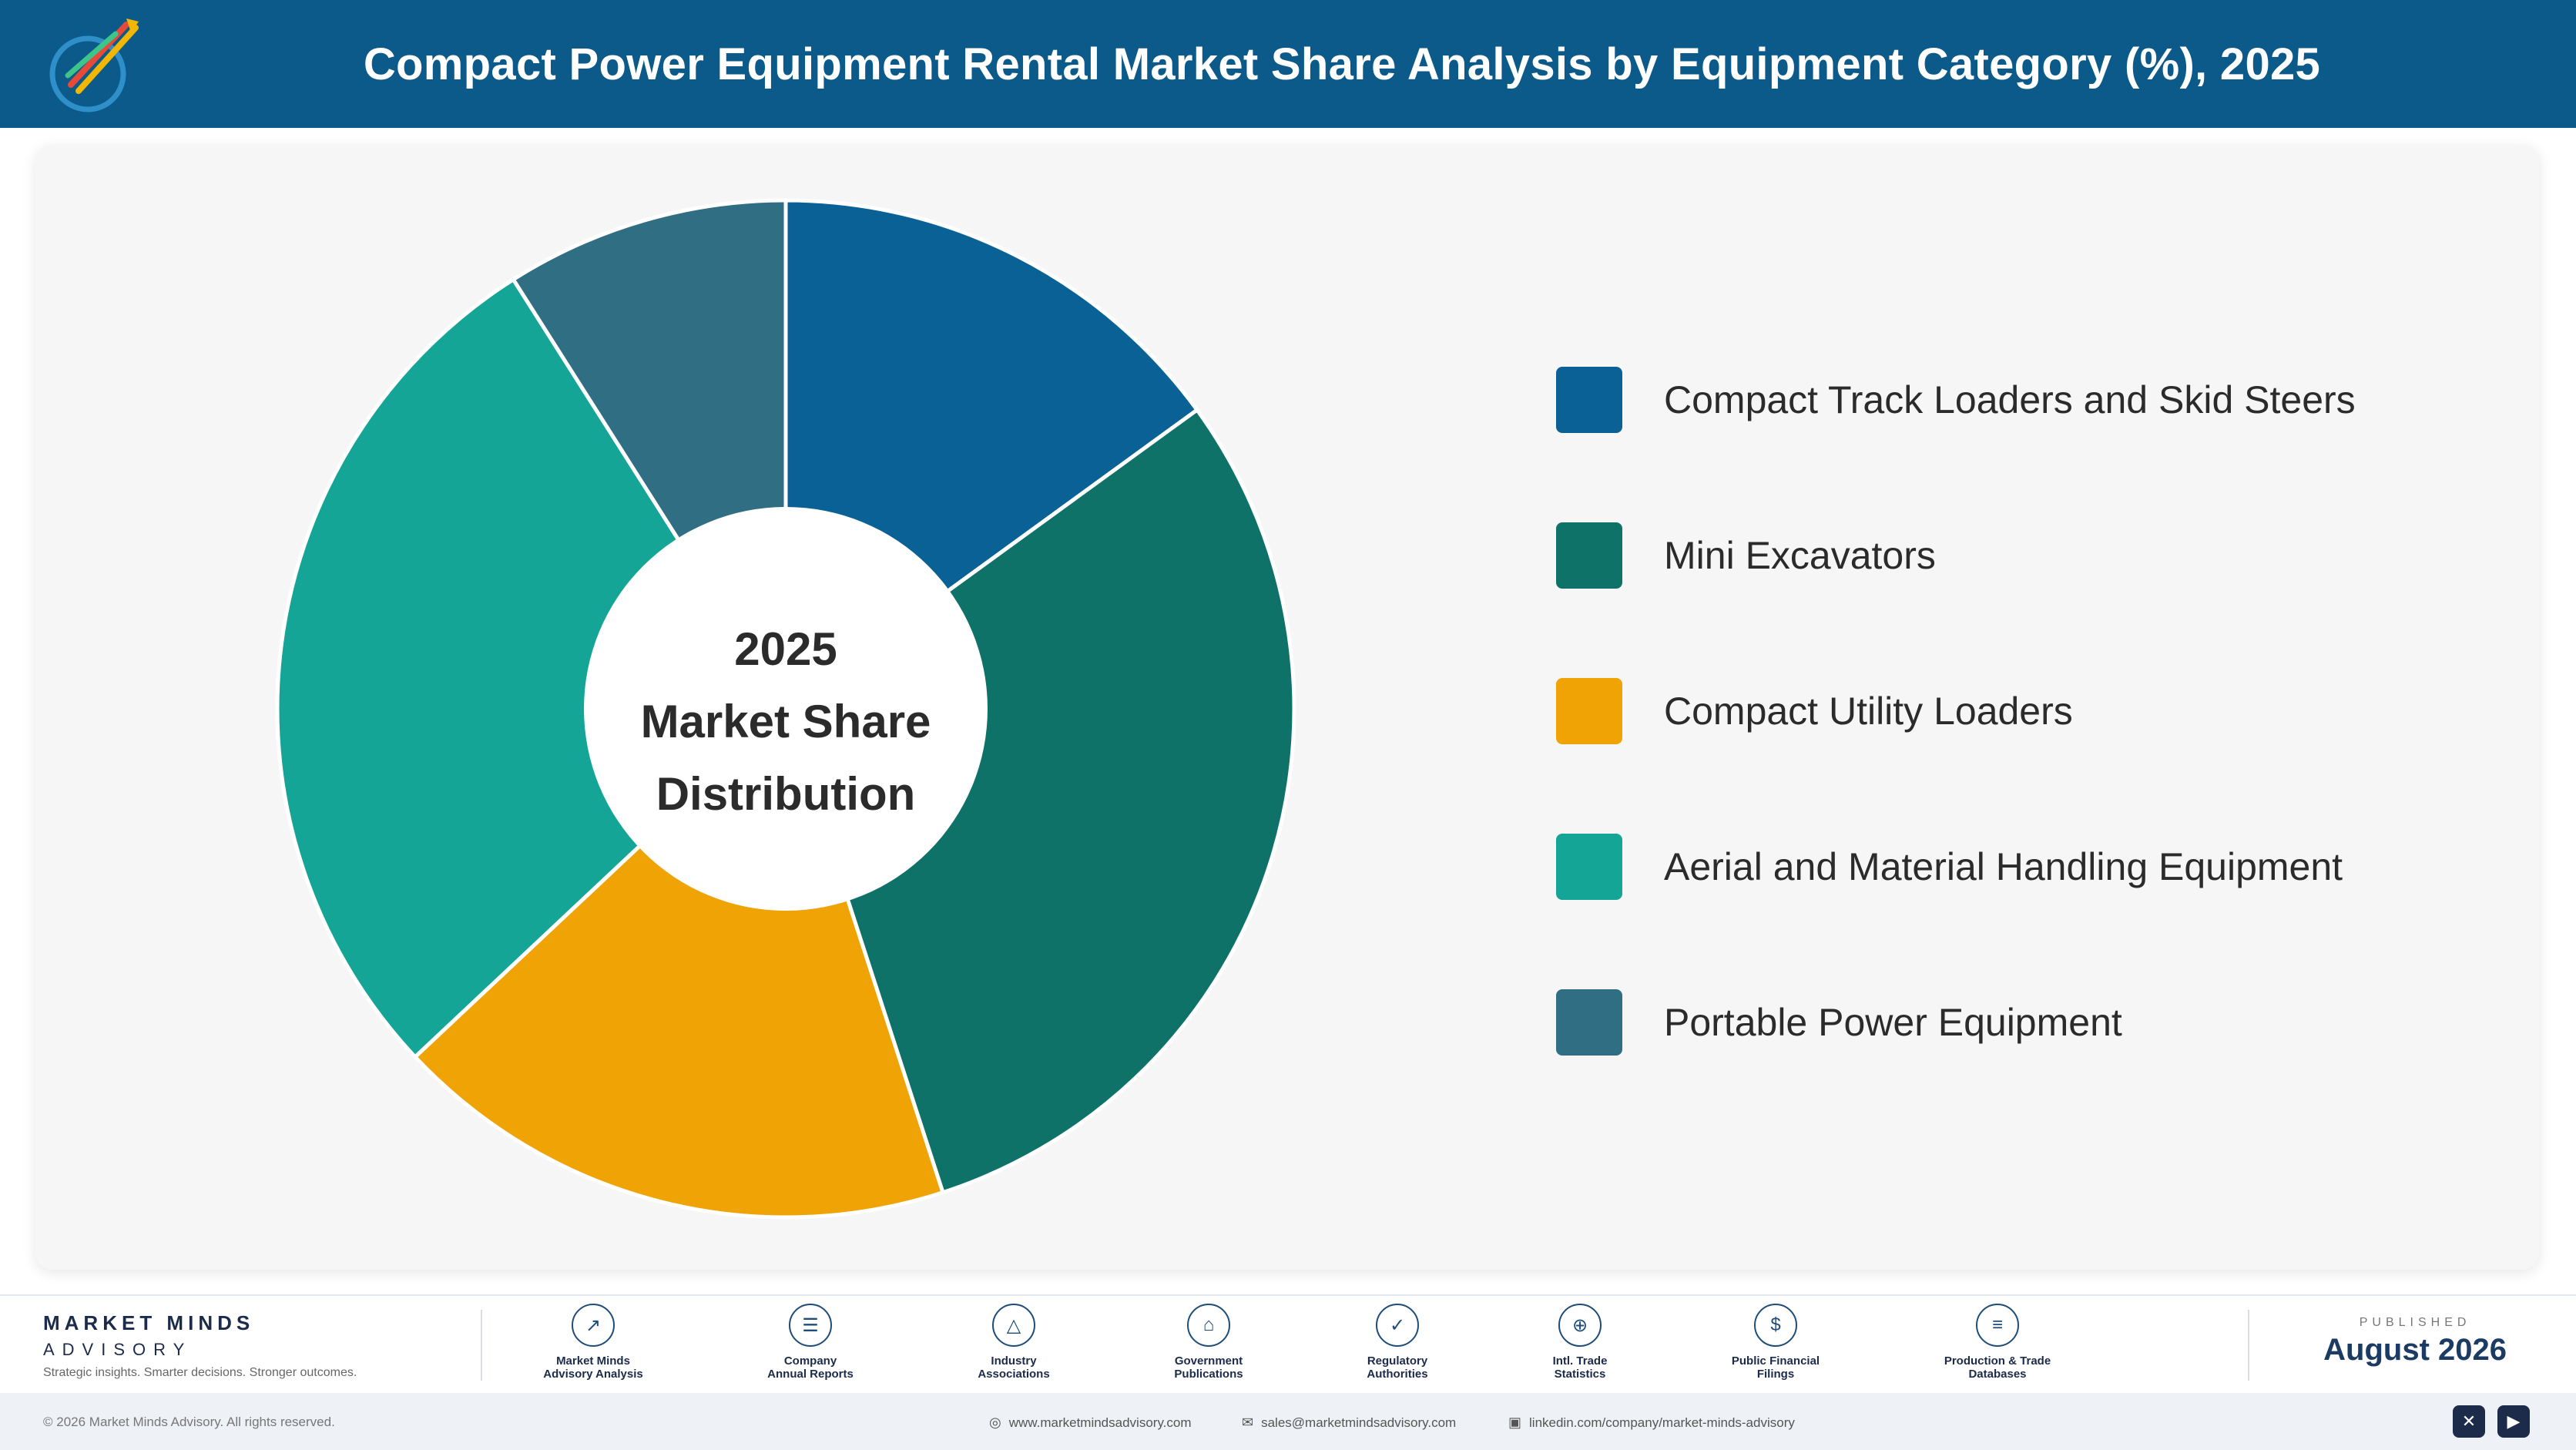  Describe the element at coordinates (1208, 1367) in the screenshot. I see `source-label: Government Publications` at that location.